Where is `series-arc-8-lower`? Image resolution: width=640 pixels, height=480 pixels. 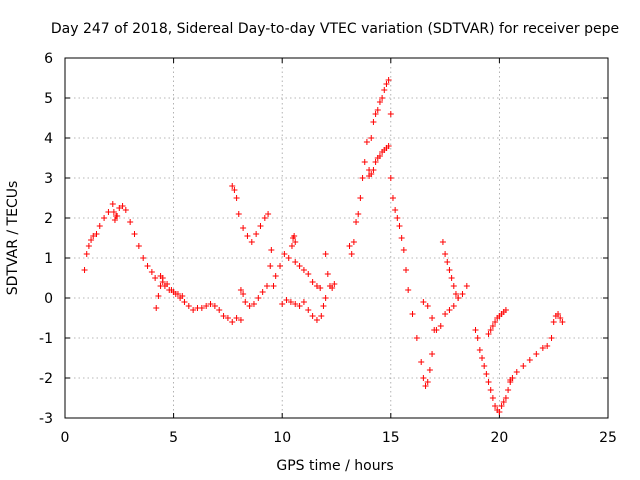 series-arc-8-lower is located at coordinates (379, 161).